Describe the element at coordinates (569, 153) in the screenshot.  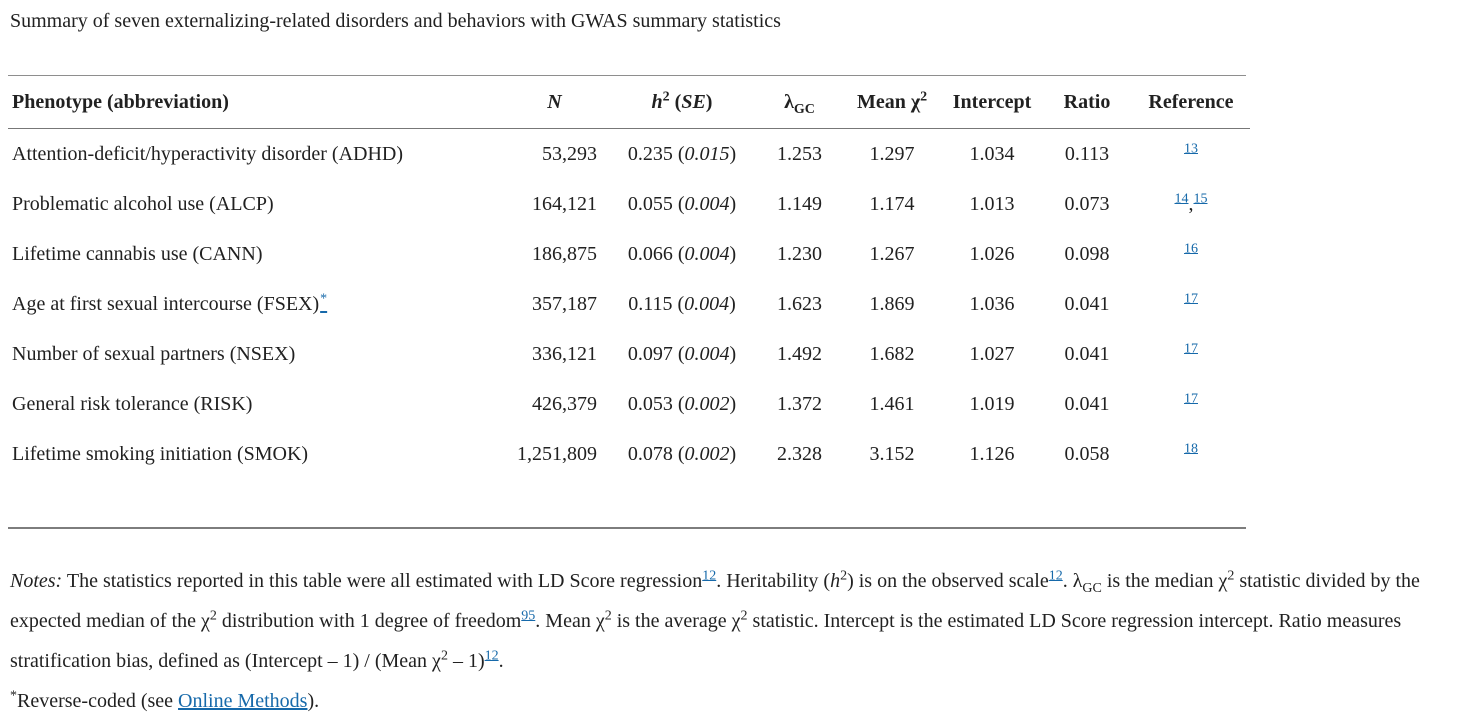
I see `cell-n: 53,293` at that location.